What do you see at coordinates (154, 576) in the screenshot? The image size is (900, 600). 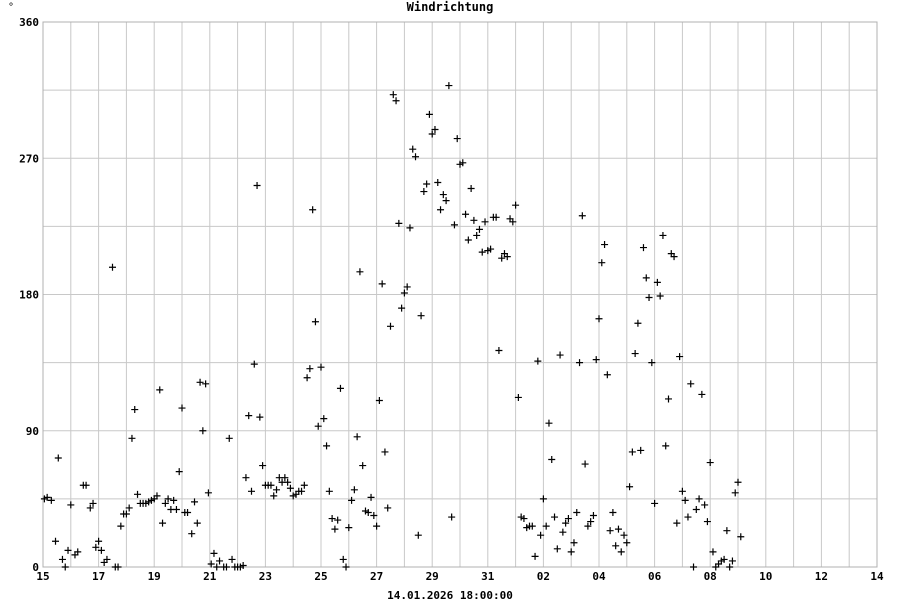 I see `x-tick-label: 19` at bounding box center [154, 576].